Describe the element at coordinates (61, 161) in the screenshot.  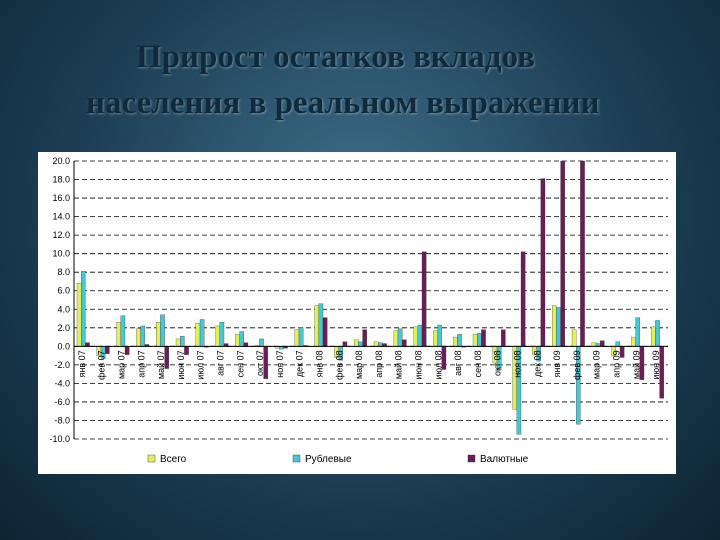
I see `y-tick-label: 20.0` at that location.